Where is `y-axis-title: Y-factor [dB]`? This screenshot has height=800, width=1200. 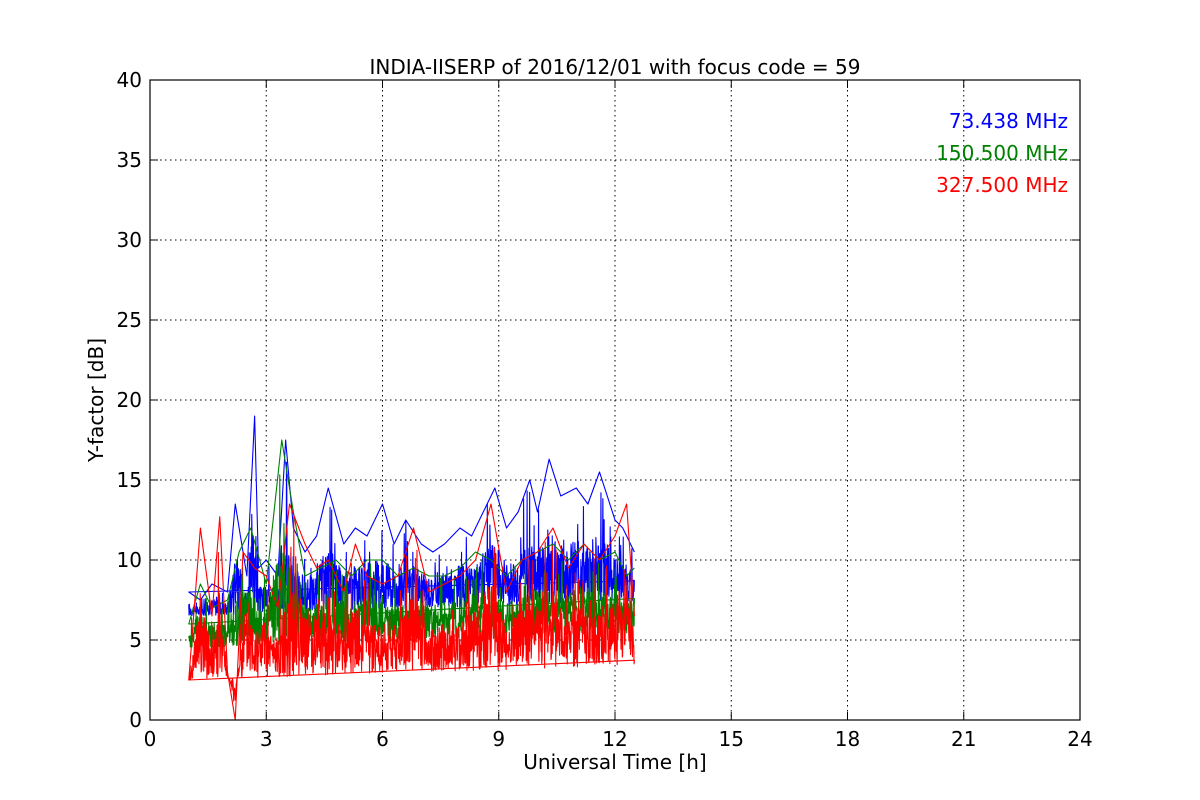 y-axis-title: Y-factor [dB] is located at coordinates (96, 400).